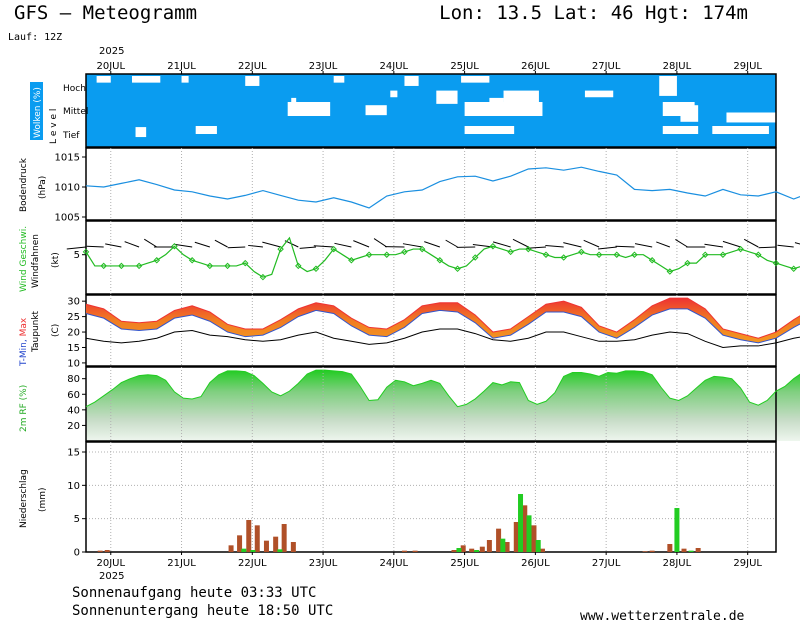 The height and width of the screenshot is (625, 800). What do you see at coordinates (24, 184) in the screenshot?
I see `pressure-ylabel: Bodendruck` at bounding box center [24, 184].